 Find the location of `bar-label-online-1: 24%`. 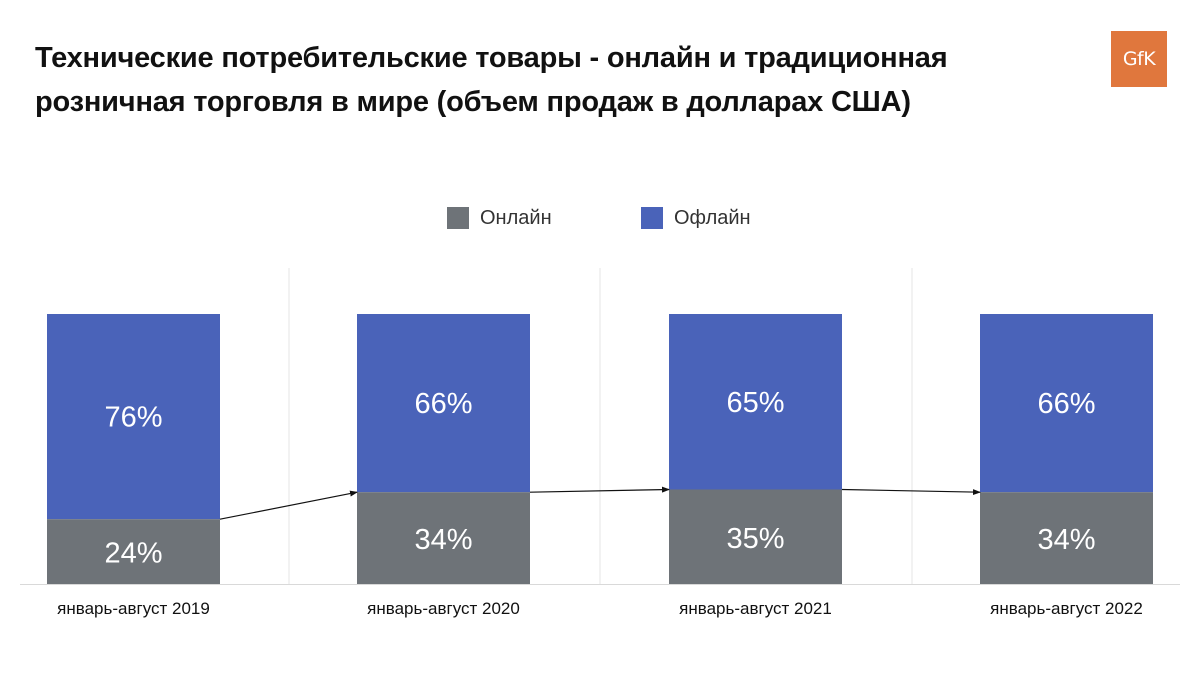

bar-label-online-1: 24% is located at coordinates (133, 554).